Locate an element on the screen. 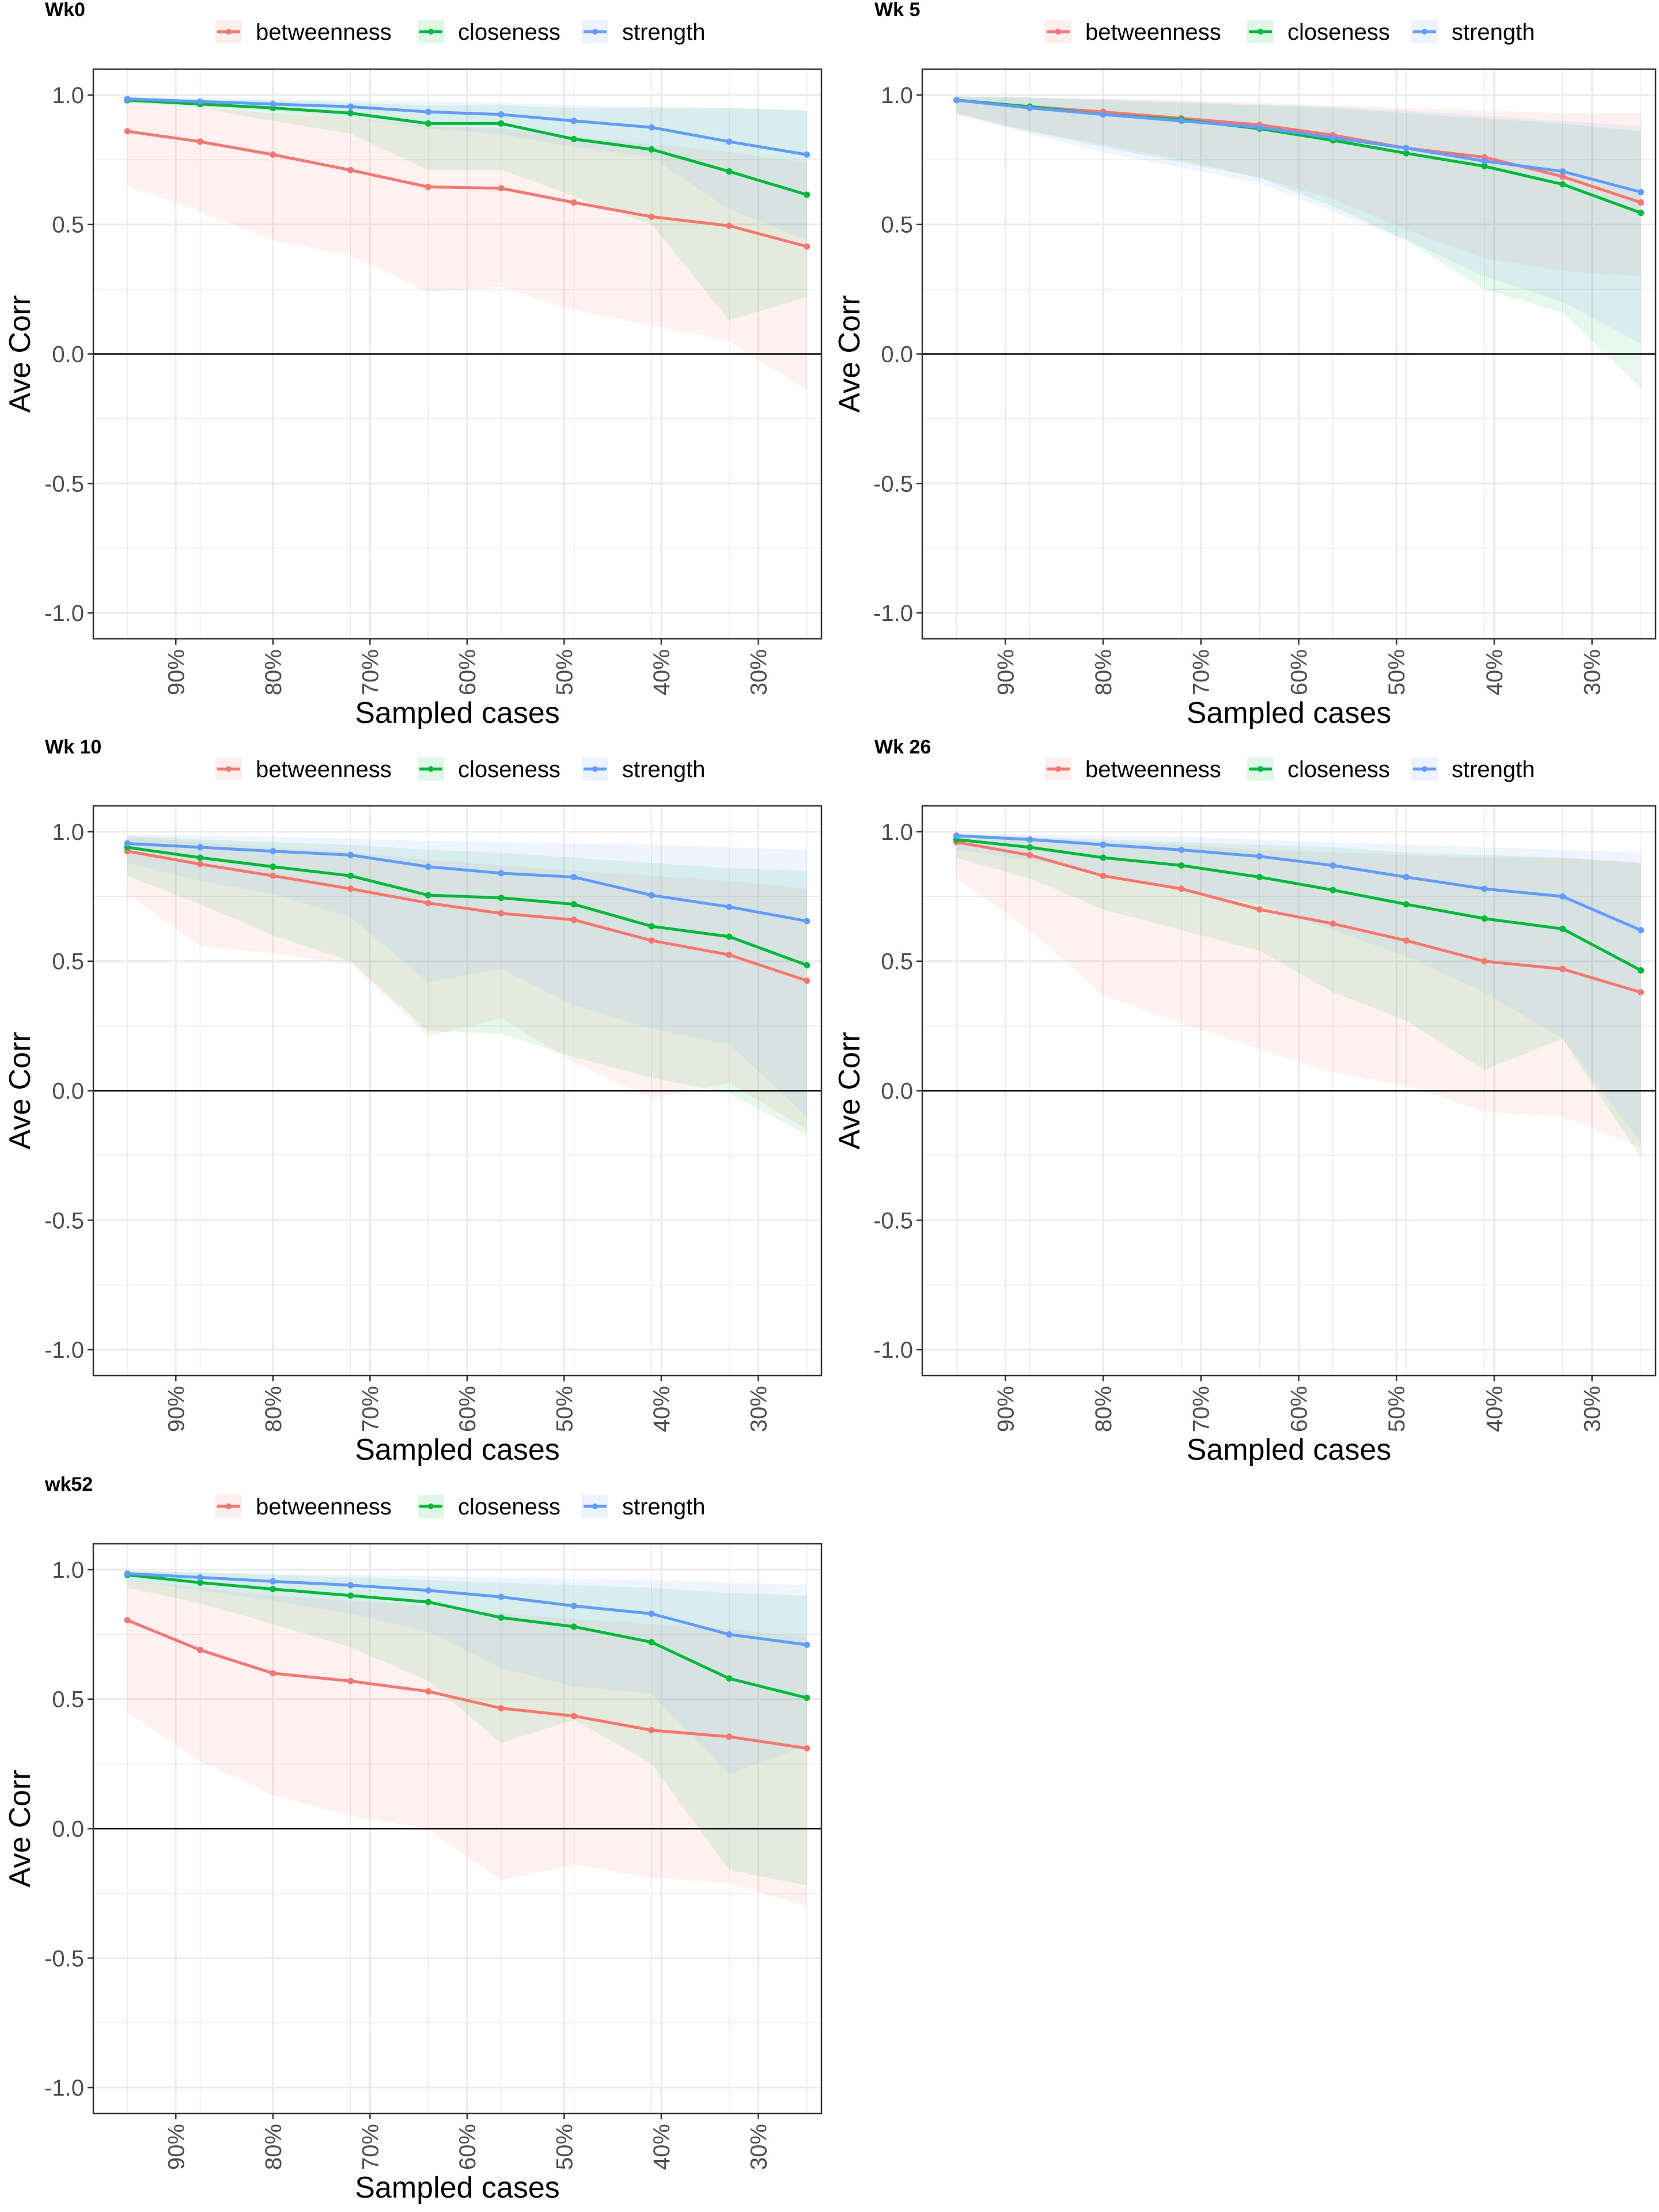 The width and height of the screenshot is (1659, 2212). x-tick-label: 40% is located at coordinates (1495, 672).